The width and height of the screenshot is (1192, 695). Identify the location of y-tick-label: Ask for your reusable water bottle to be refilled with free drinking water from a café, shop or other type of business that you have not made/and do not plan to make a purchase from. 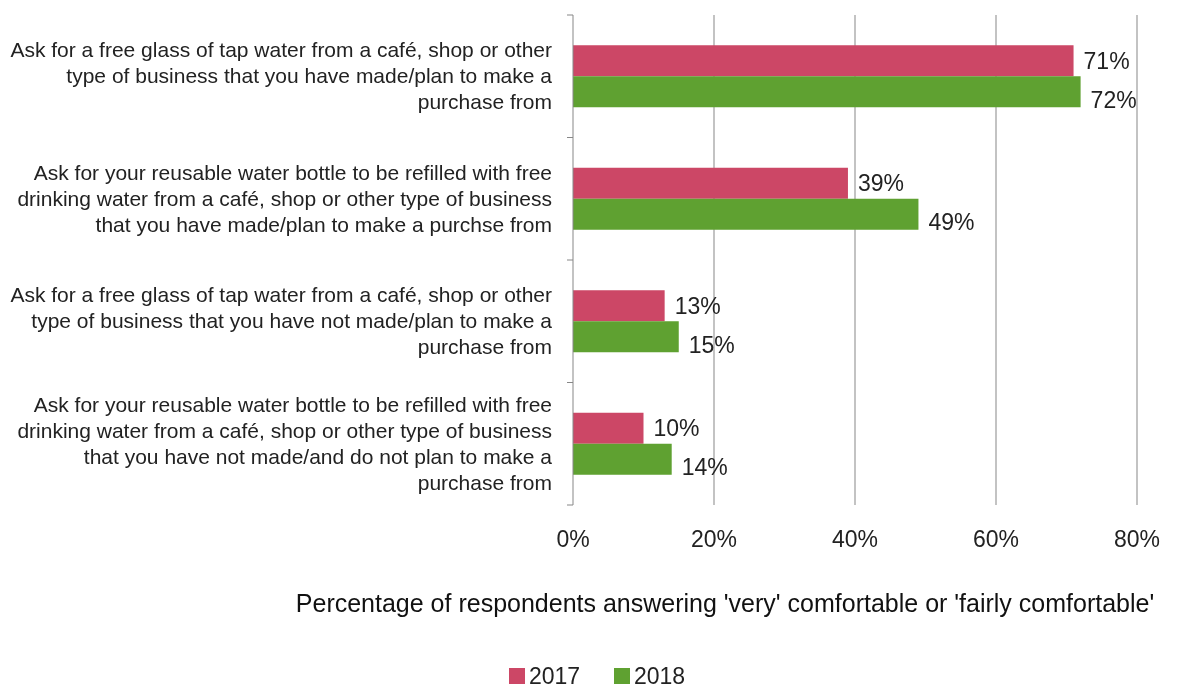
(285, 443).